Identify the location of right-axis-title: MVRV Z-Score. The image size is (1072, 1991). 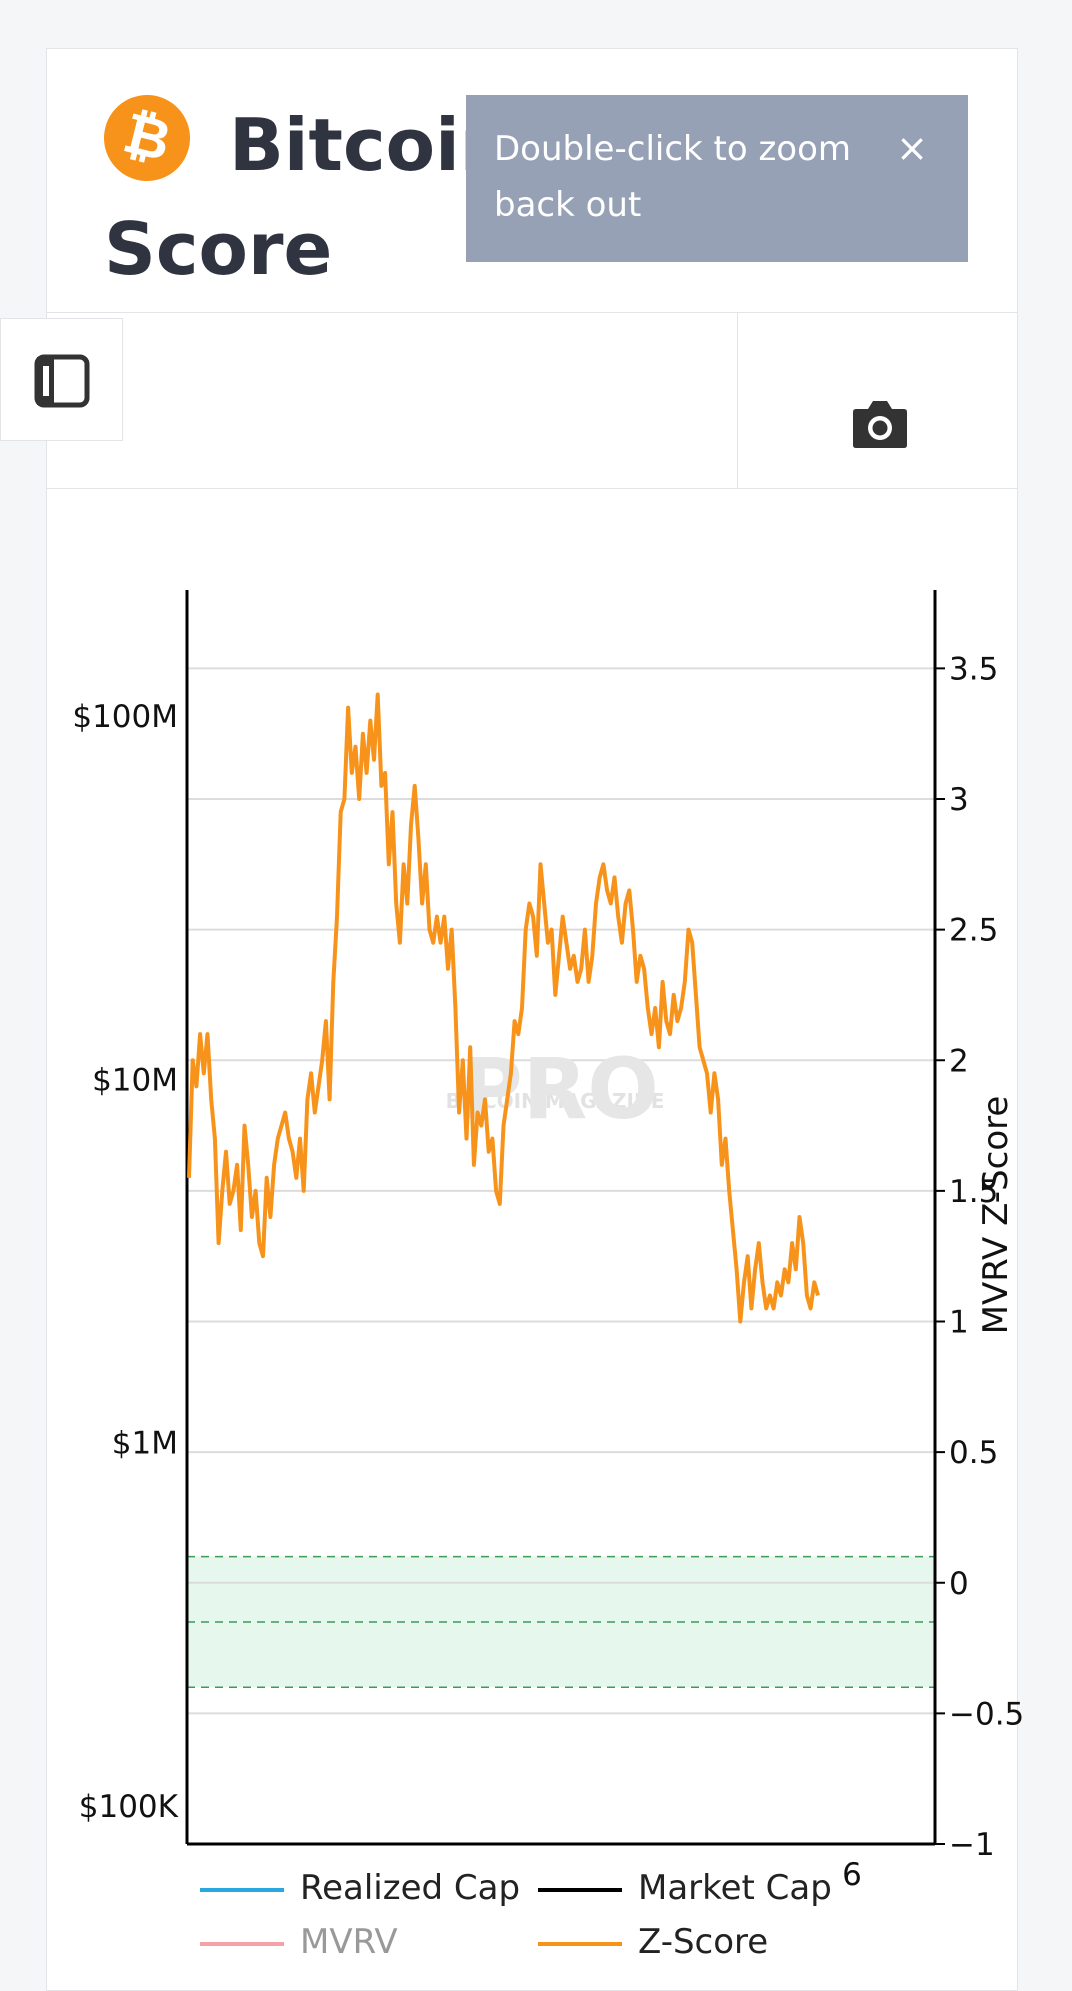
(996, 1215).